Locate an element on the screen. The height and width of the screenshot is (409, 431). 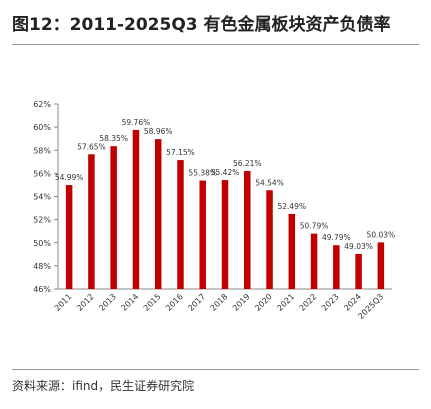
data-label: 59.76% is located at coordinates (136, 122).